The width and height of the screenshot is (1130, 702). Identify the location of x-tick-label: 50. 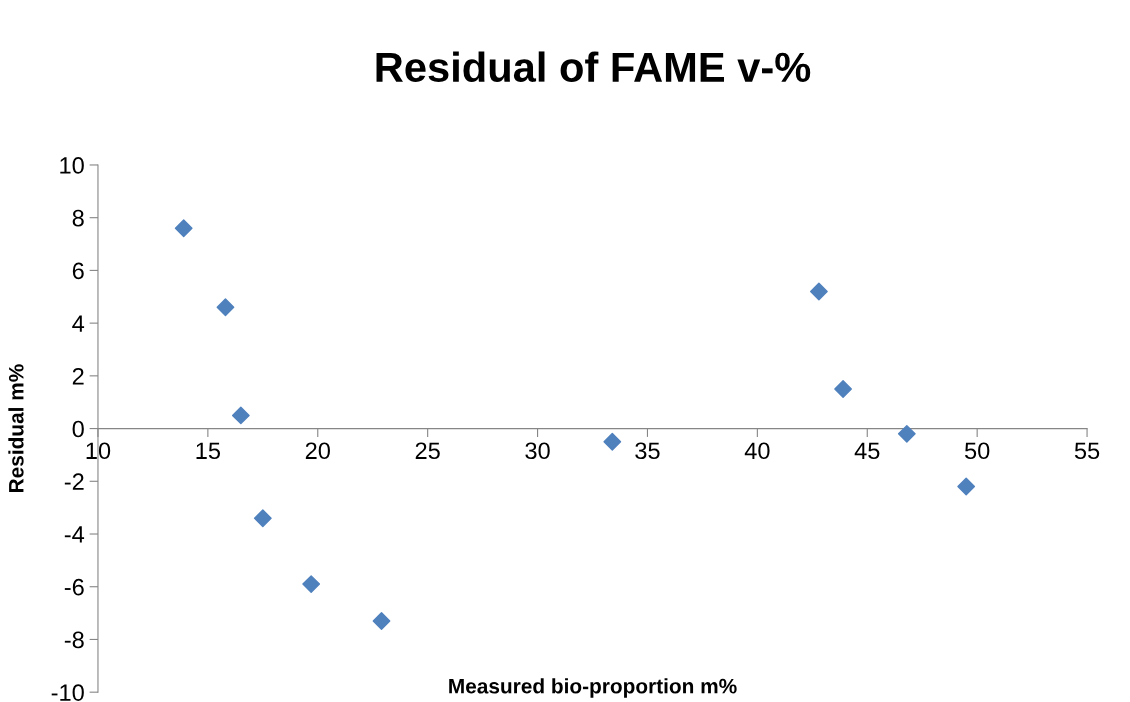
(977, 451).